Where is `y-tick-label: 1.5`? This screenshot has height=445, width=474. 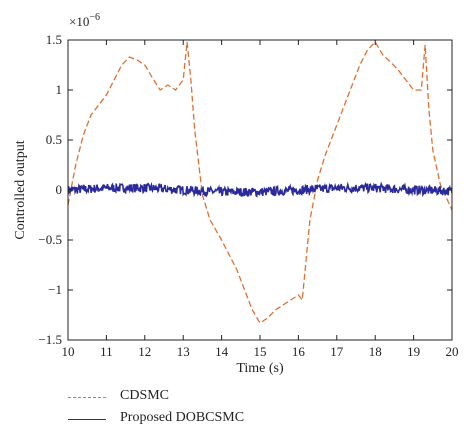
y-tick-label: 1.5 is located at coordinates (54, 39).